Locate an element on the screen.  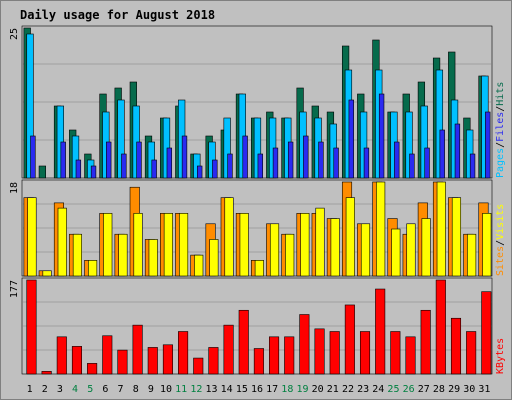
day-tick-label: 17 is located at coordinates (272, 389).